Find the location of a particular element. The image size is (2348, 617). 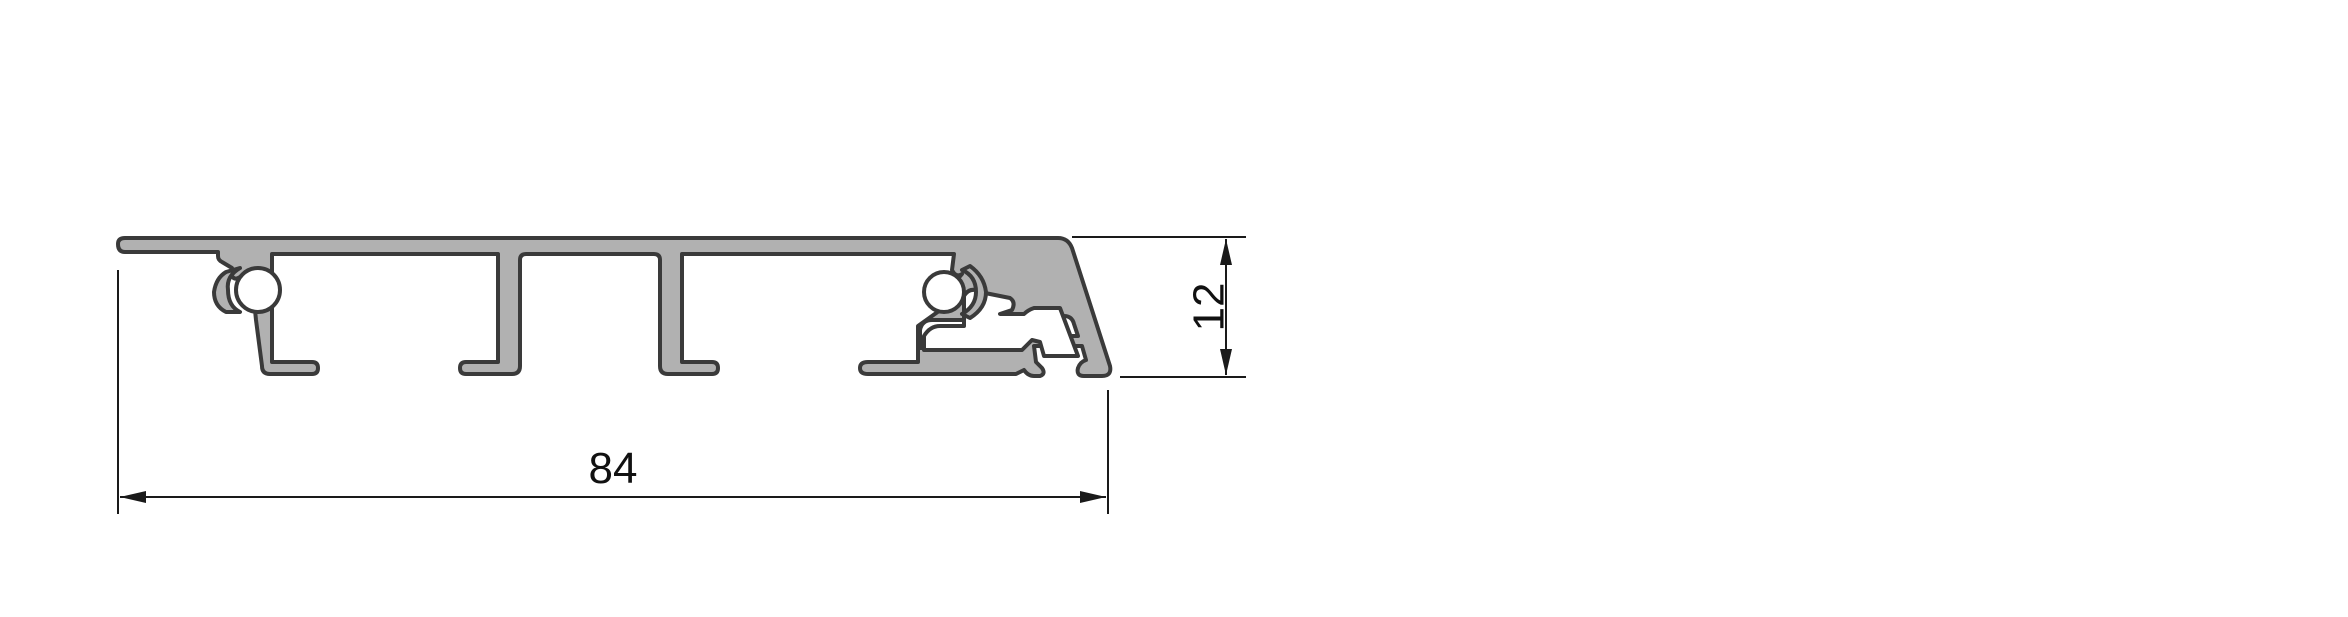

left-screw-channel is located at coordinates (258, 290).